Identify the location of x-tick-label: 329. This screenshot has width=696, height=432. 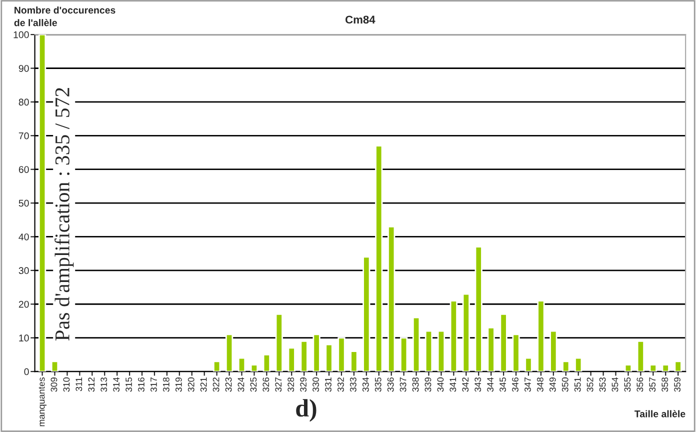
(303, 385).